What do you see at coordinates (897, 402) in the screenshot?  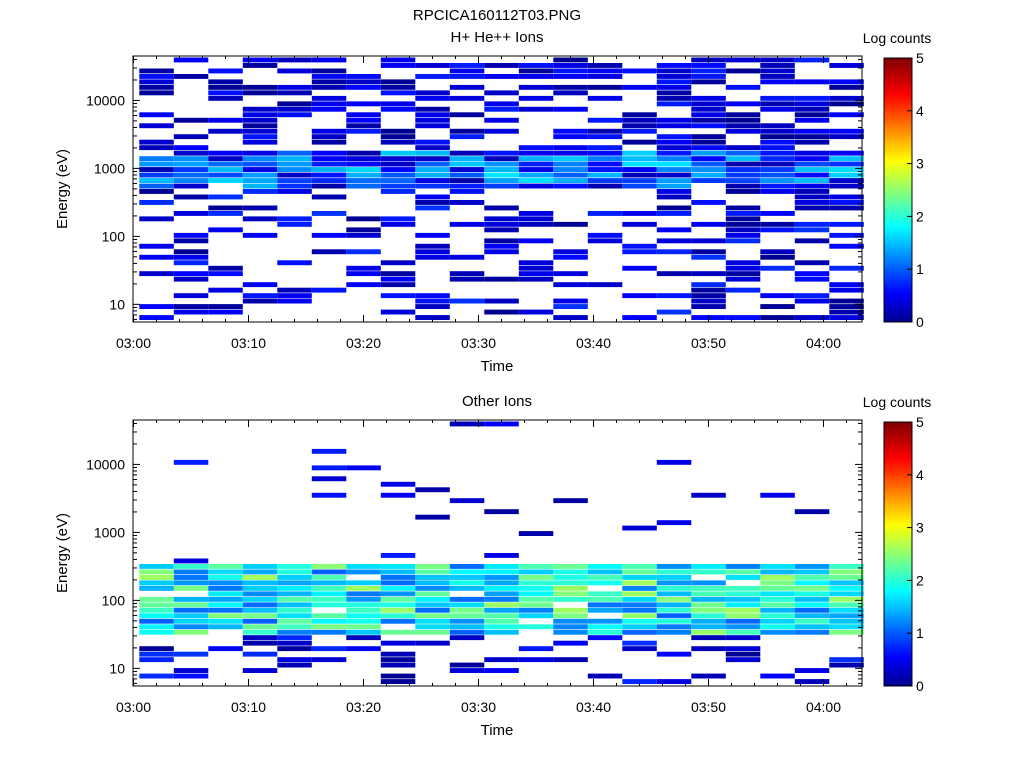 I see `bottom-colorbar-label: Log counts` at bounding box center [897, 402].